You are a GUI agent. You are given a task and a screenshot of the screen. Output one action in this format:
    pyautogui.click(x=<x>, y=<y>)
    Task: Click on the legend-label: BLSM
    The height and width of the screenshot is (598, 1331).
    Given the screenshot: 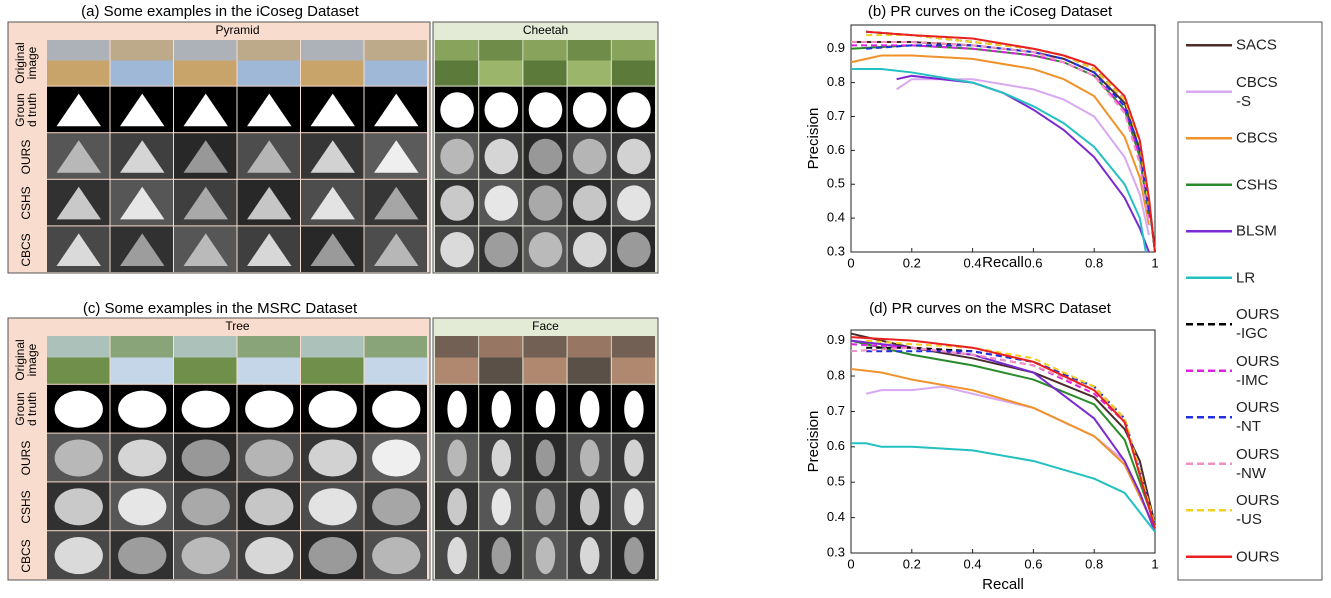 What is the action you would take?
    pyautogui.click(x=1256, y=231)
    